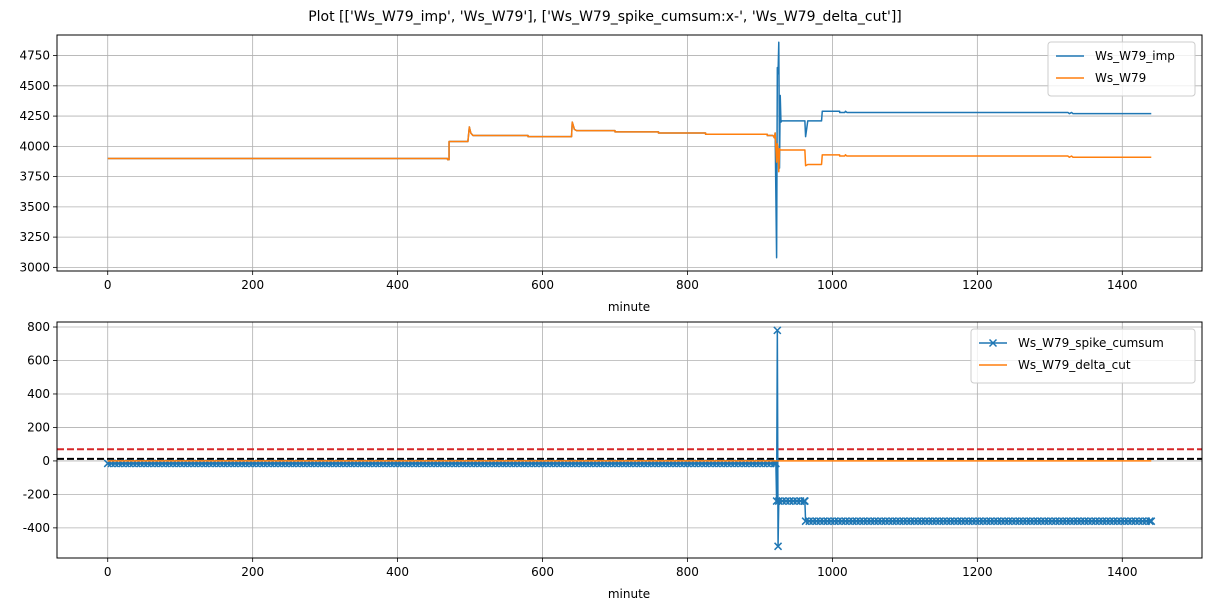 The height and width of the screenshot is (611, 1211). I want to click on bottom-legend: Ws_W79_spike_cumsum Ws_W79_delta_cut, so click(1083, 356).